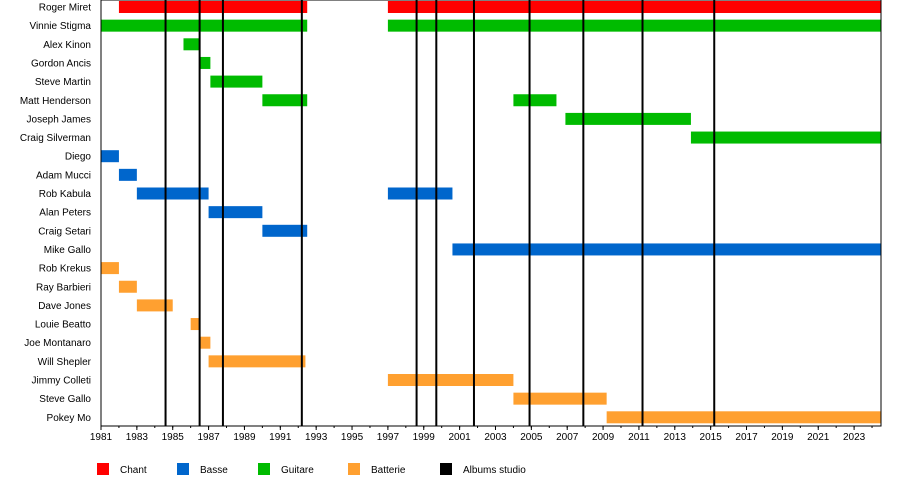 The image size is (900, 480). What do you see at coordinates (60, 26) in the screenshot?
I see `member-name-label: Vinnie Stigma` at bounding box center [60, 26].